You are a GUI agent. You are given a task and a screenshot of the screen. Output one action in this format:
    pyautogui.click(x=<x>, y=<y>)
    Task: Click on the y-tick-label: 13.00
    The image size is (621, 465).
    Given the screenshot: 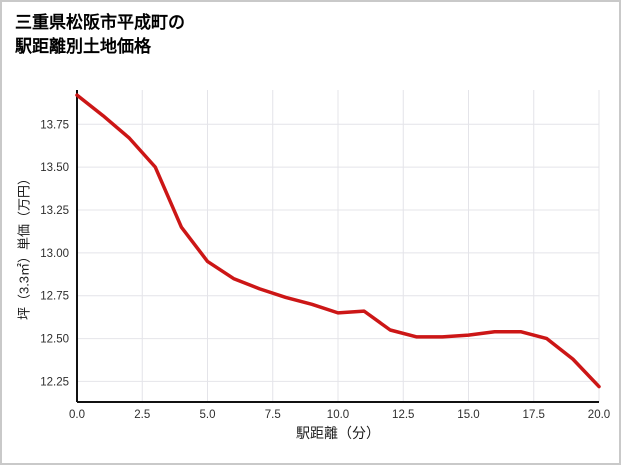 What is the action you would take?
    pyautogui.click(x=54, y=254)
    